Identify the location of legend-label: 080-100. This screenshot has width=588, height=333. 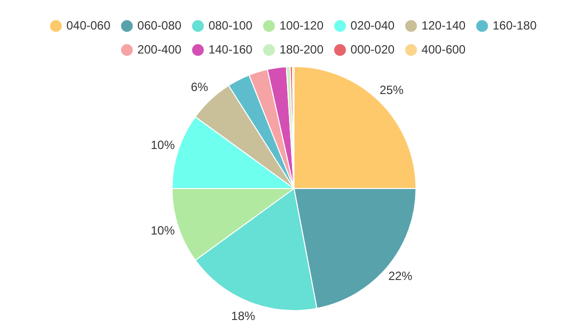
(230, 25).